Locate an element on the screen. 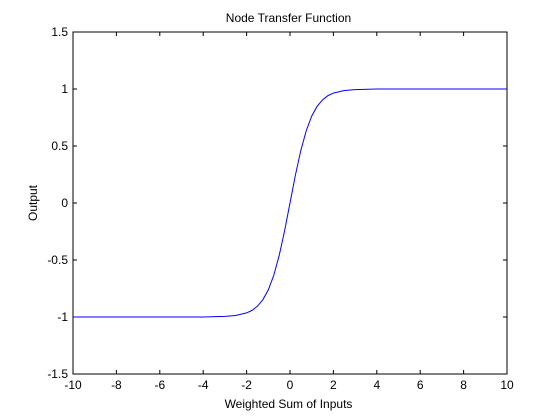 The height and width of the screenshot is (420, 560). x-tick-label: 2 is located at coordinates (333, 385).